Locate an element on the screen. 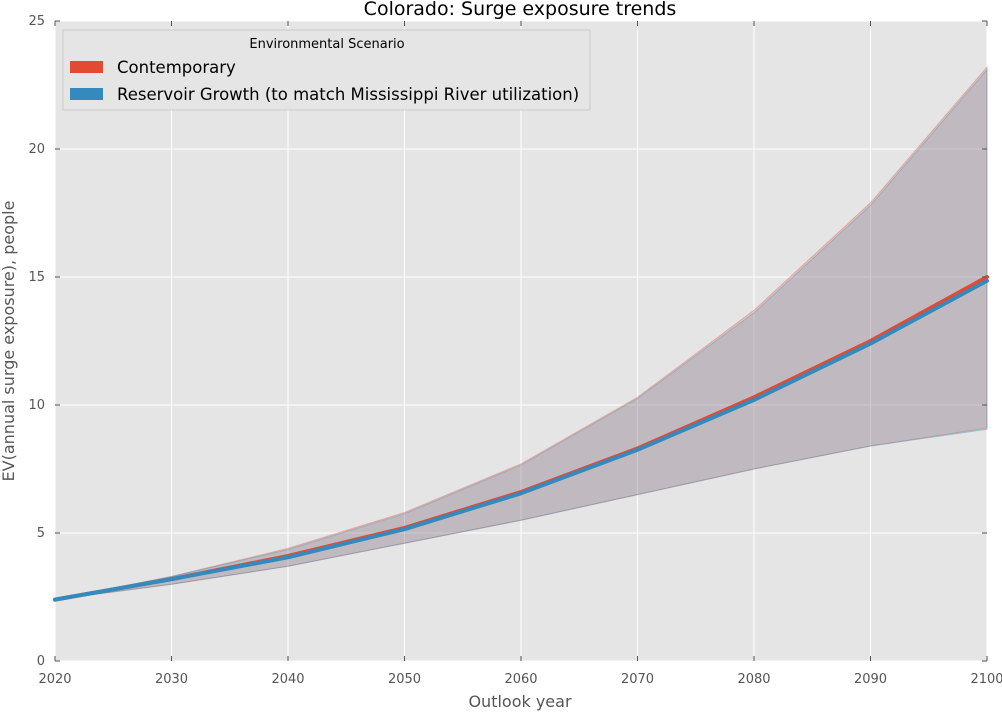  x-tick-label: 2080 is located at coordinates (753, 679).